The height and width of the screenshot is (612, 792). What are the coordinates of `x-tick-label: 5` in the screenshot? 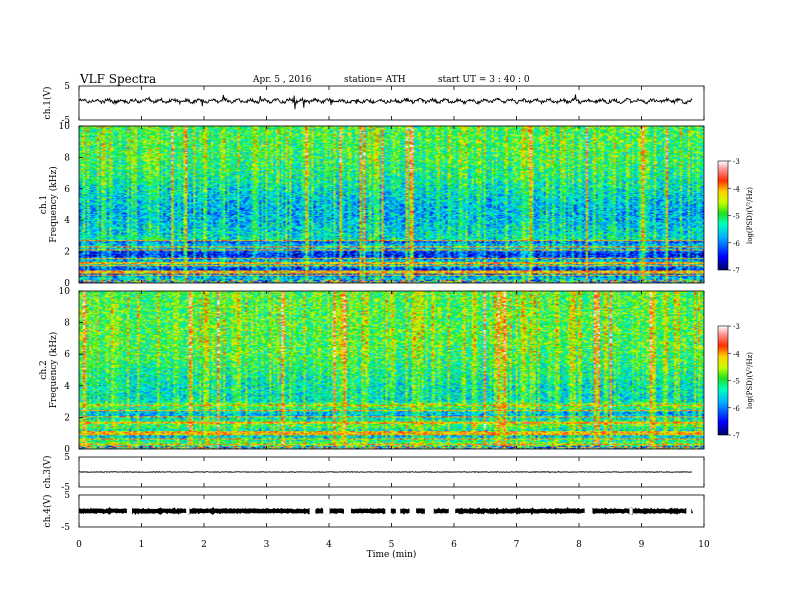 It's located at (392, 545).